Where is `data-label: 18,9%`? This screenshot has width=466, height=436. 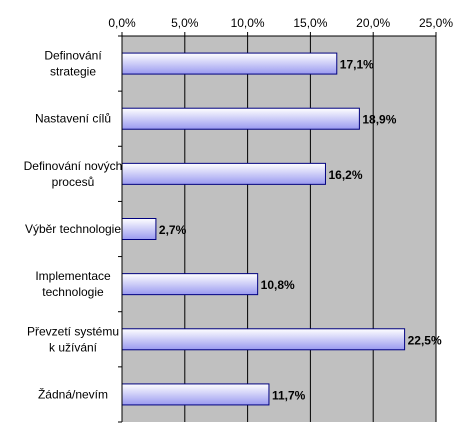
data-label: 18,9% is located at coordinates (379, 120).